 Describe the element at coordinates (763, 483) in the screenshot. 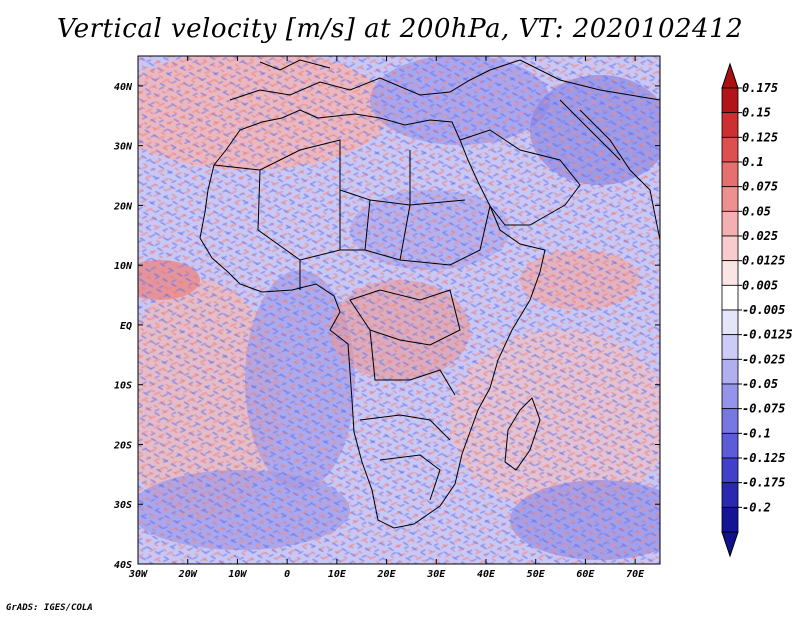

I see `colorbar-label: -0.175` at that location.